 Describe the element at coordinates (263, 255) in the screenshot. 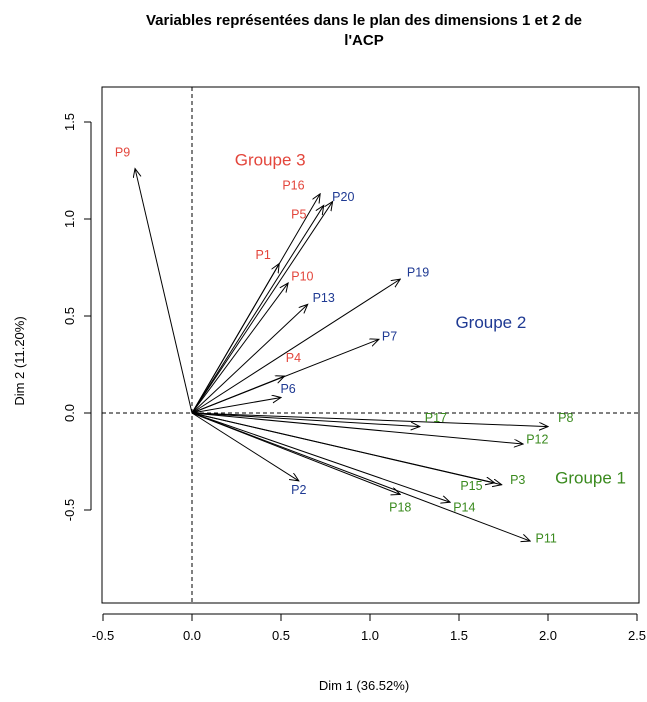

I see `label-p1: P1` at that location.